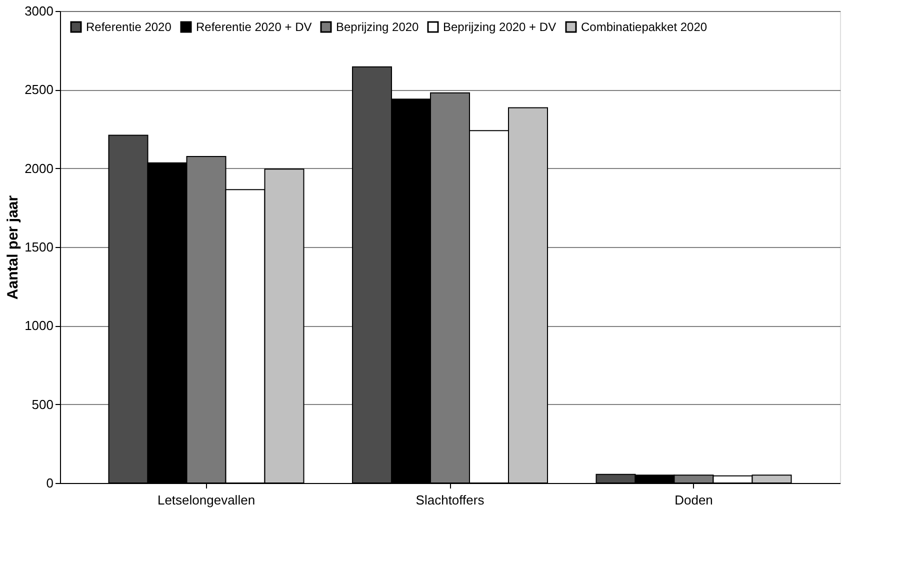 The image size is (905, 569). What do you see at coordinates (39, 247) in the screenshot?
I see `y-tick-label: 1500` at bounding box center [39, 247].